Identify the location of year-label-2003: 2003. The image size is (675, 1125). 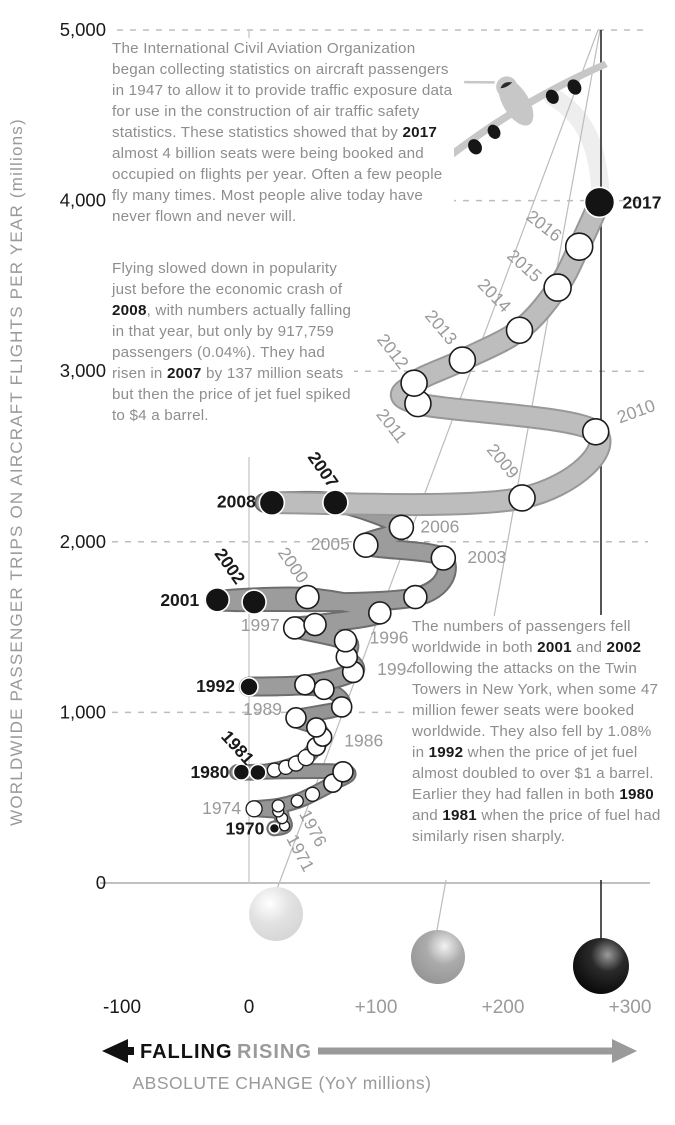
(486, 557).